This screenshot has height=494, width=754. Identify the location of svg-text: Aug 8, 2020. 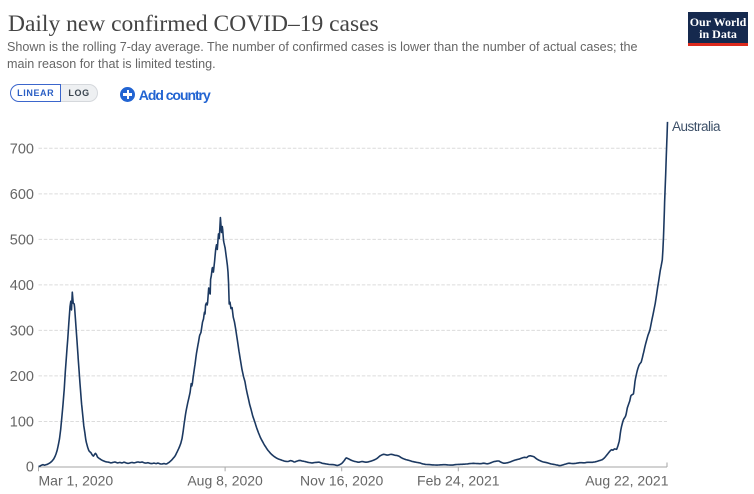
(225, 481).